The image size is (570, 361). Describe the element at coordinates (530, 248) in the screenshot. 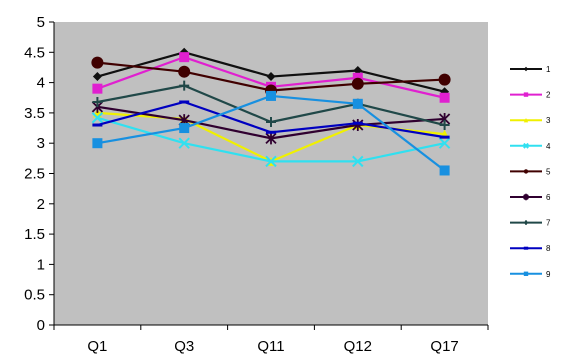

I see `legend-item: 8` at that location.